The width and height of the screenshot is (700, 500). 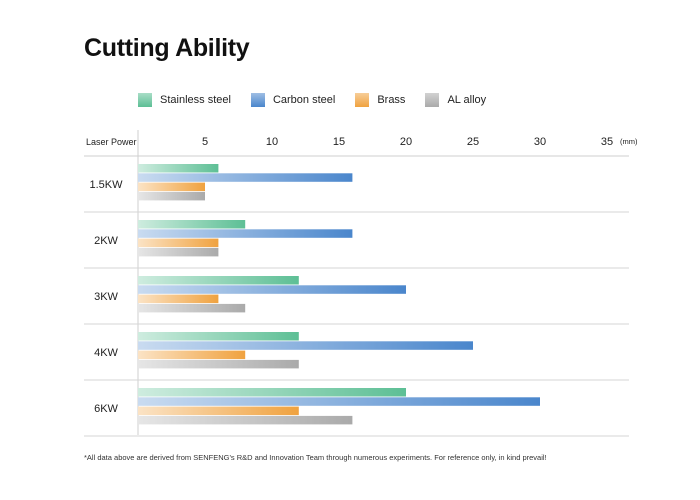 I want to click on legend-label: AL alloy, so click(x=467, y=100).